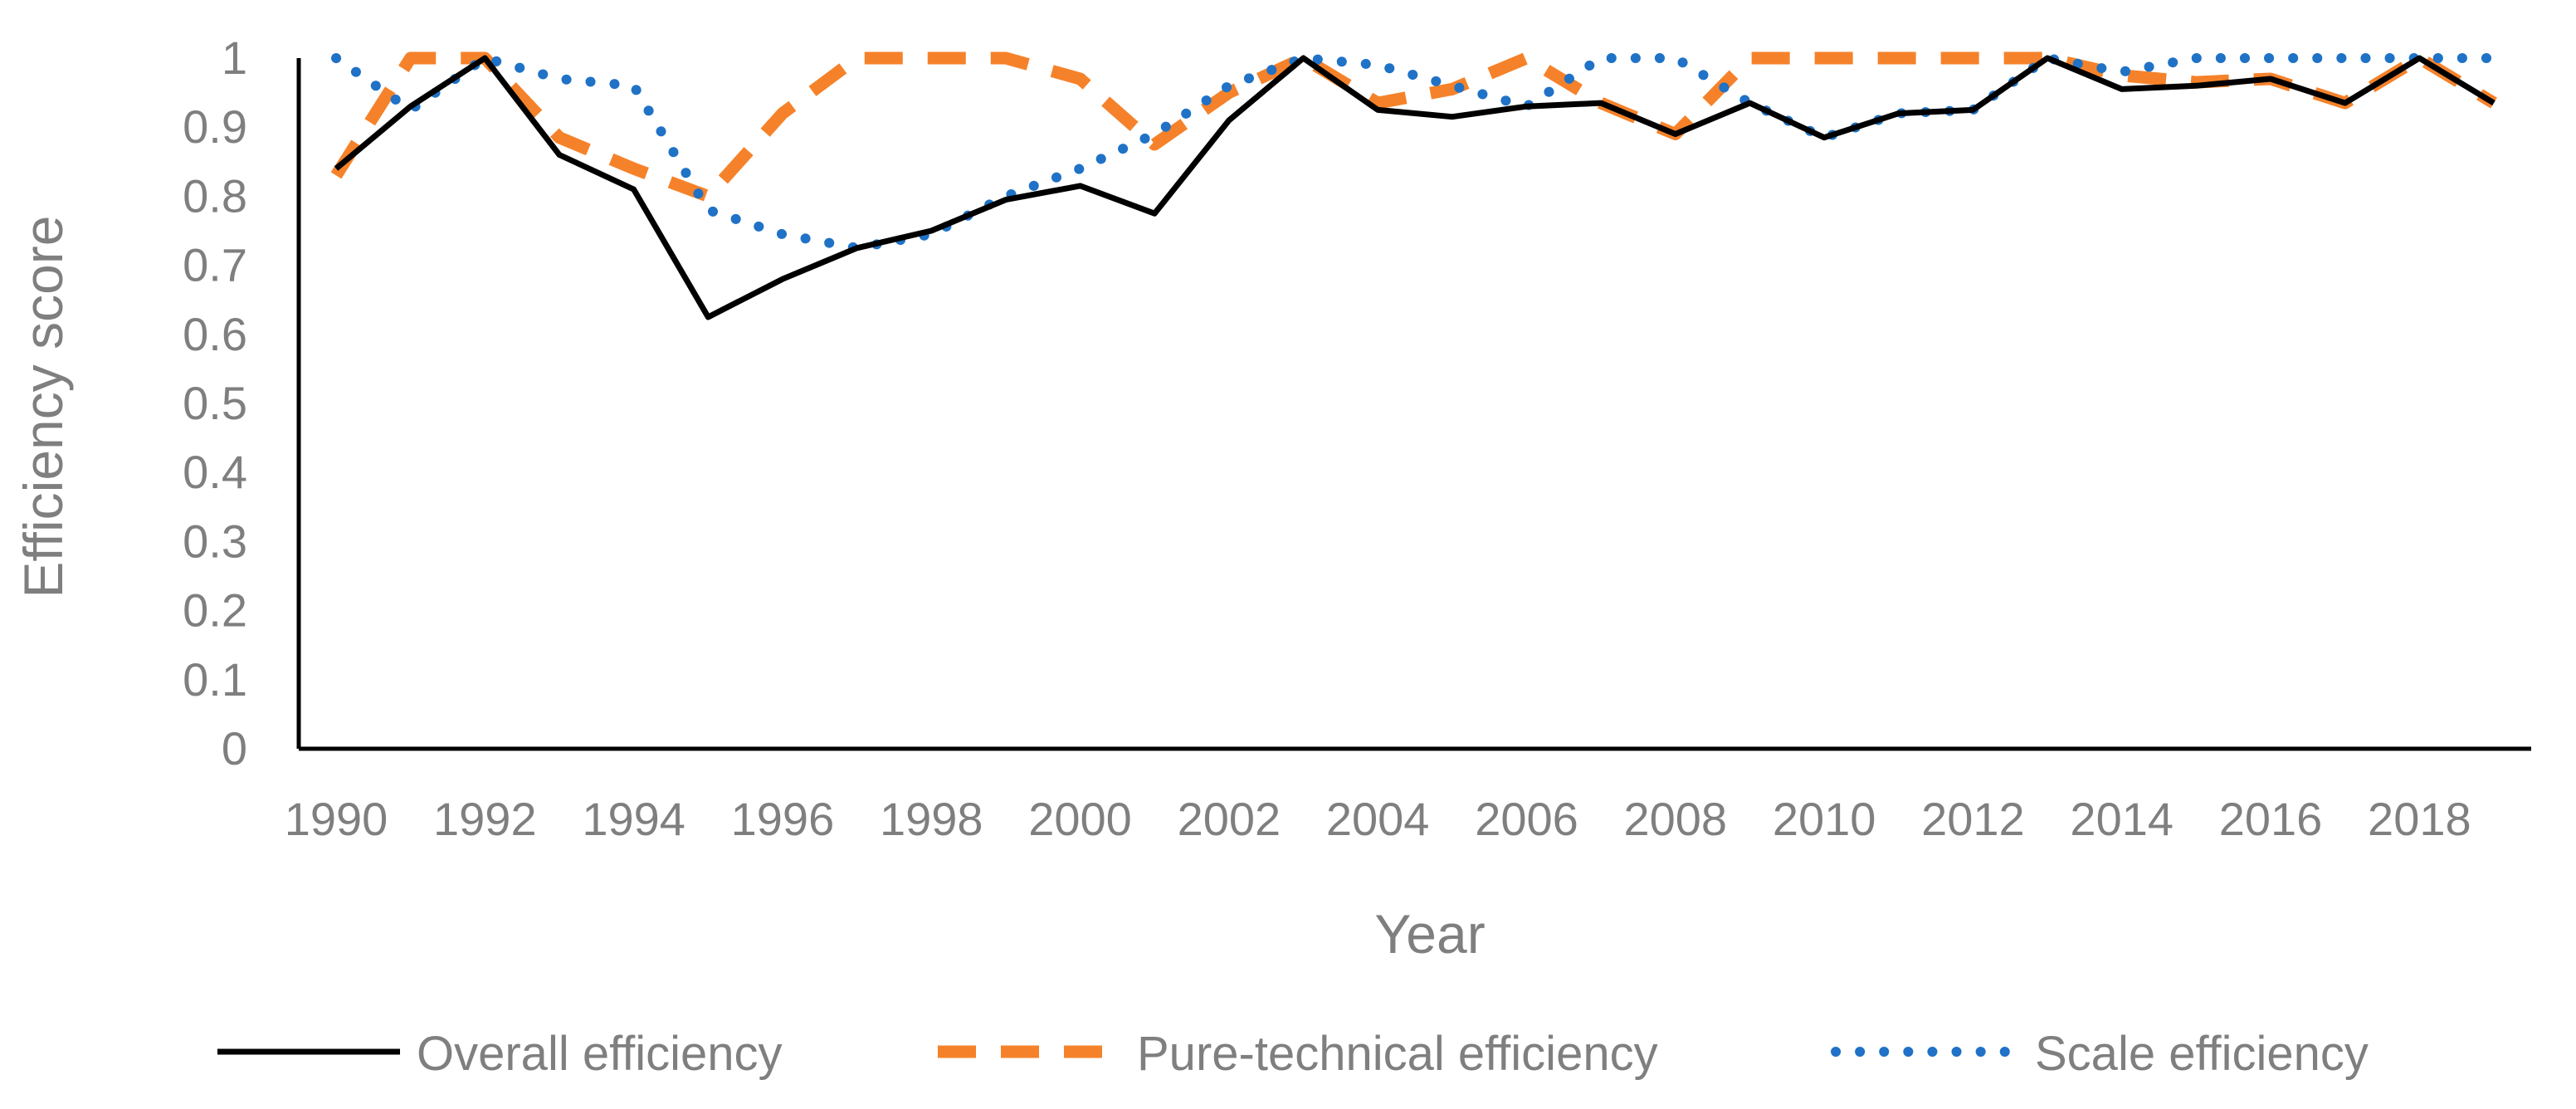 The height and width of the screenshot is (1109, 2576). What do you see at coordinates (1430, 934) in the screenshot?
I see `x-axis-title: Year` at bounding box center [1430, 934].